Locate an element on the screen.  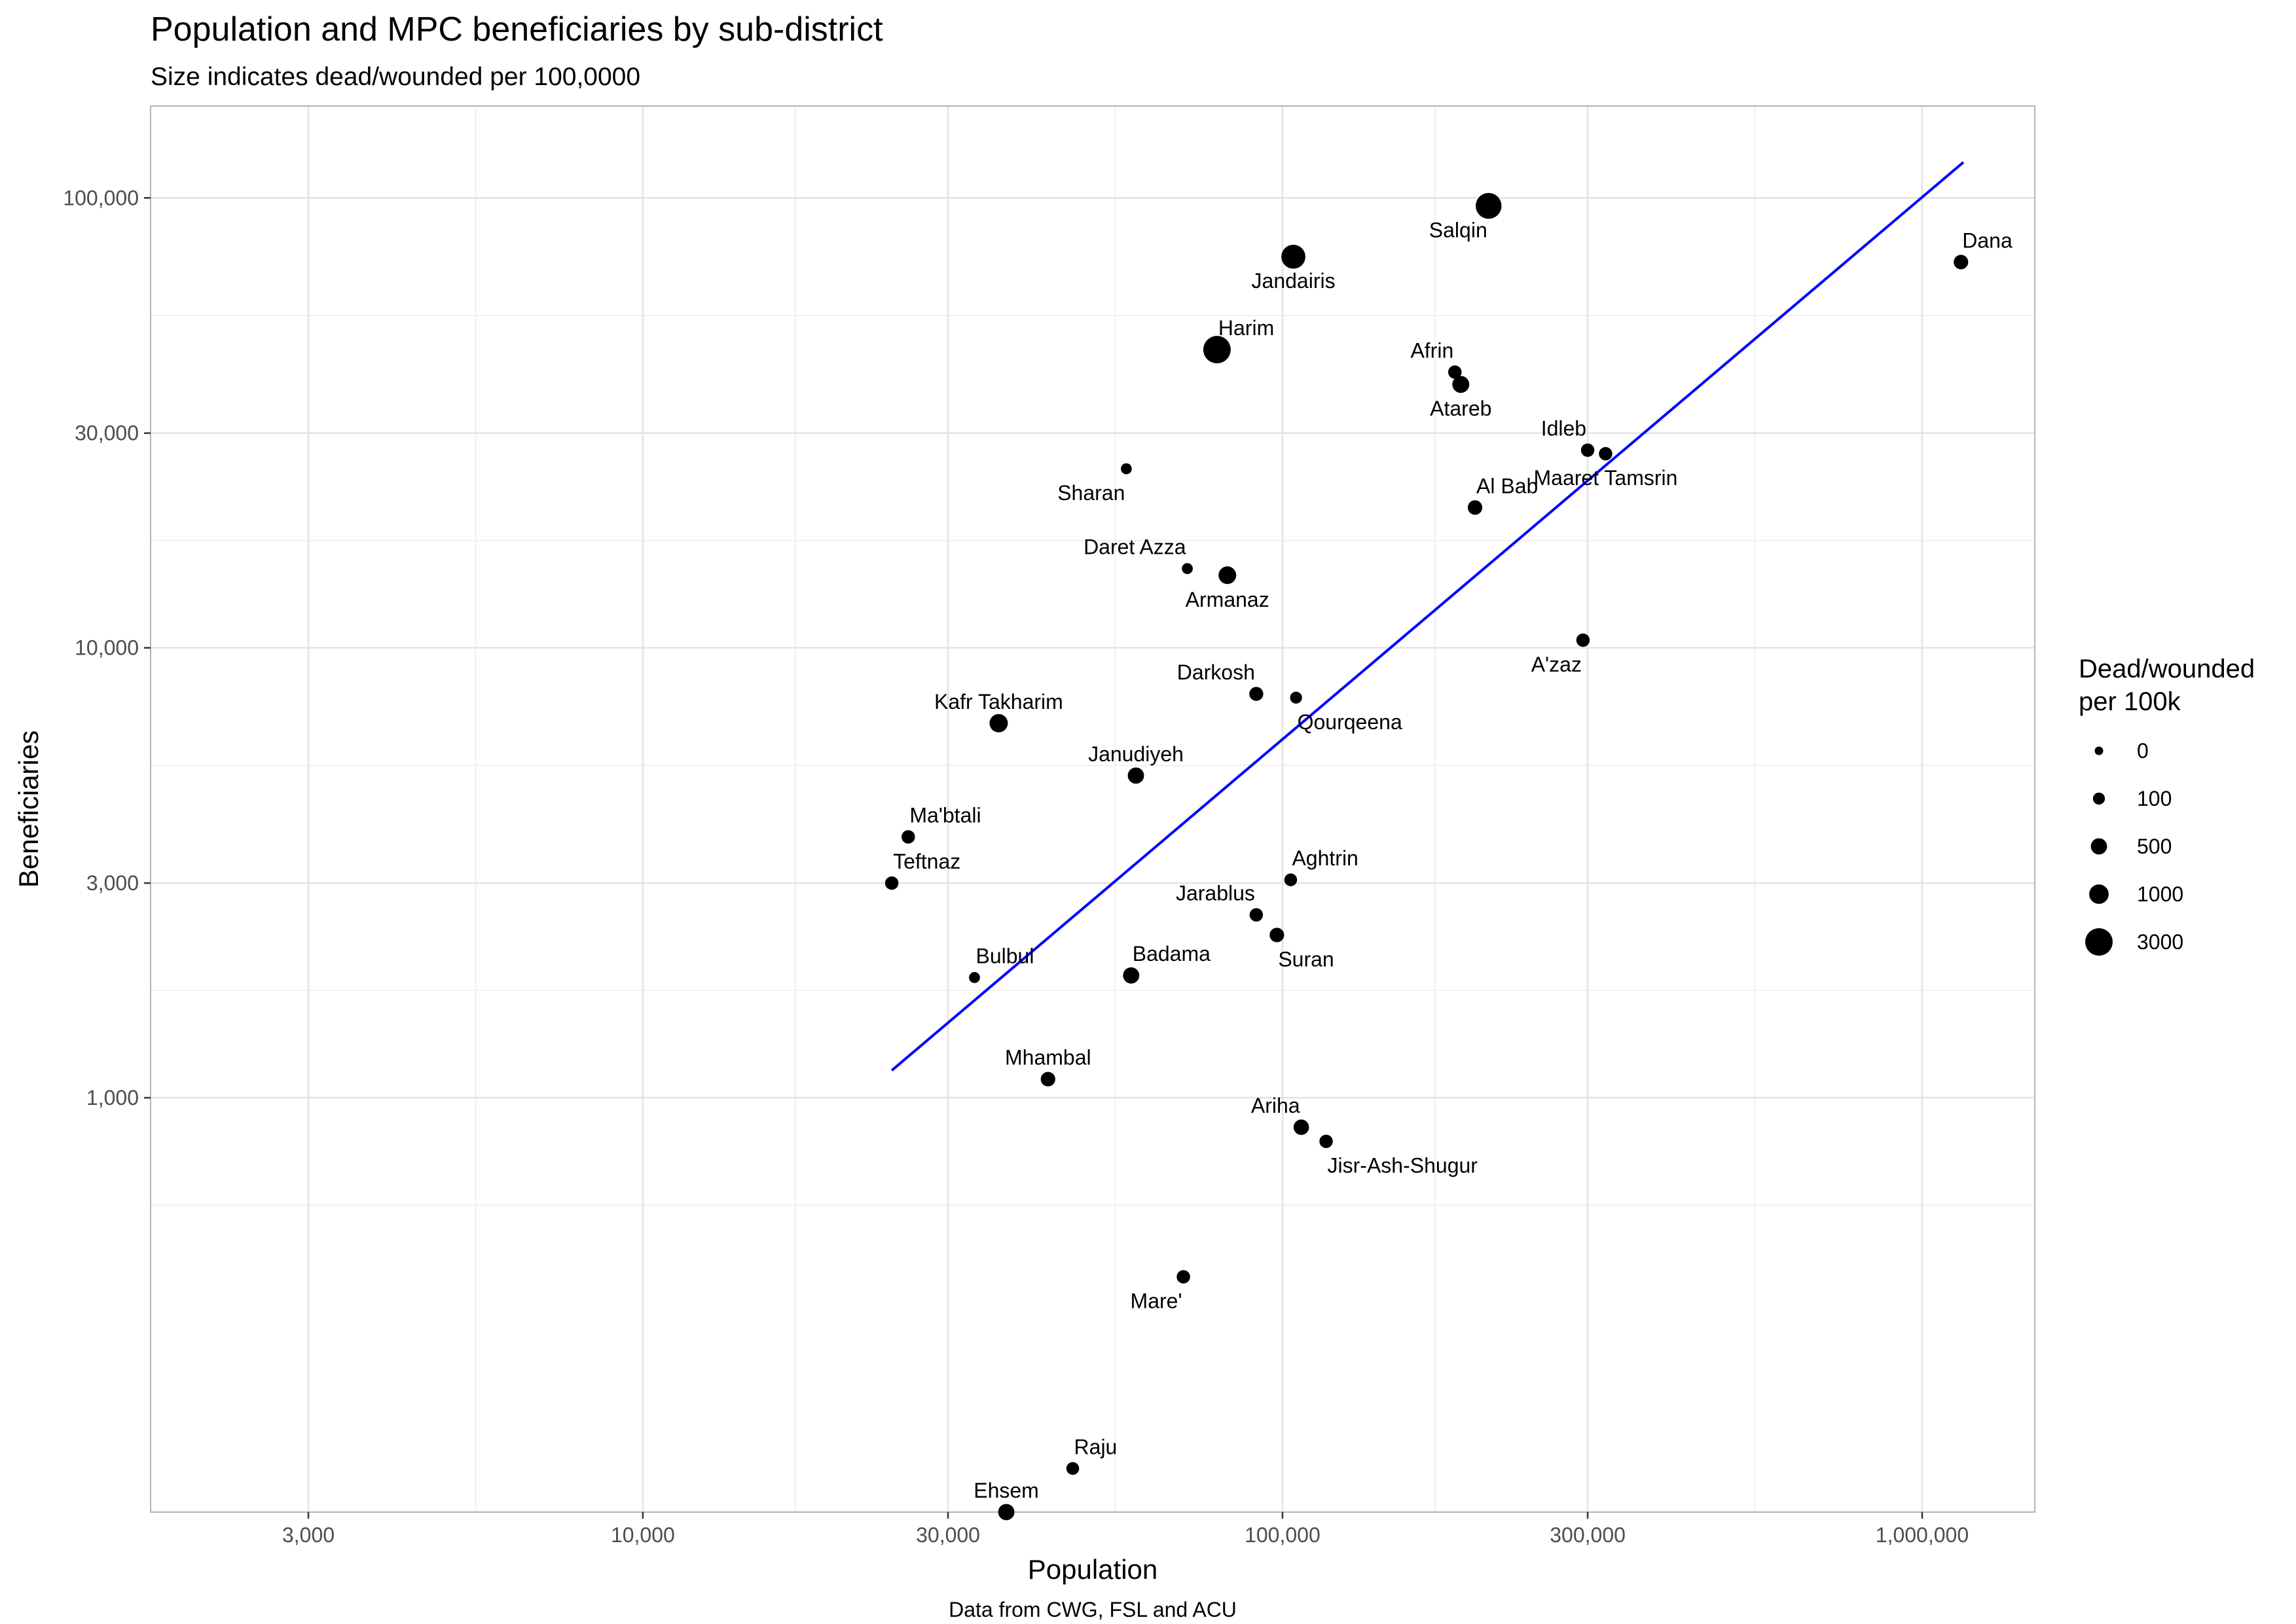
x-tick-label: 3,000 is located at coordinates (308, 1535).